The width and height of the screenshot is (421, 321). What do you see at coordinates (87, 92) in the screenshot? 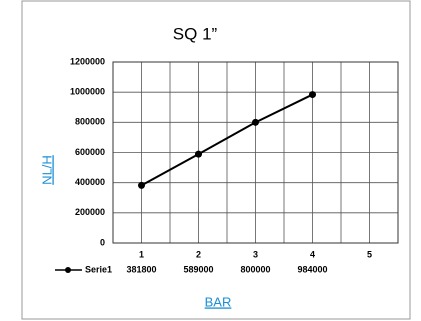
I see `y-tick-label: 1000000` at bounding box center [87, 92].